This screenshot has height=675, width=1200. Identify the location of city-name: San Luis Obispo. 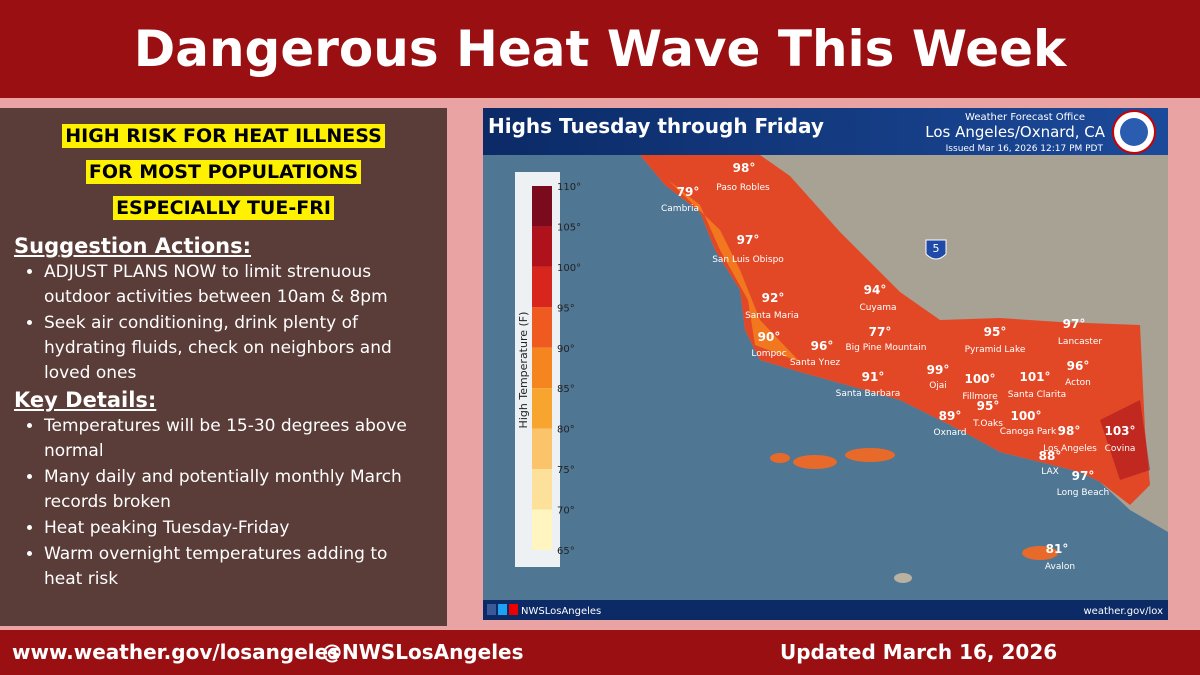
(748, 260).